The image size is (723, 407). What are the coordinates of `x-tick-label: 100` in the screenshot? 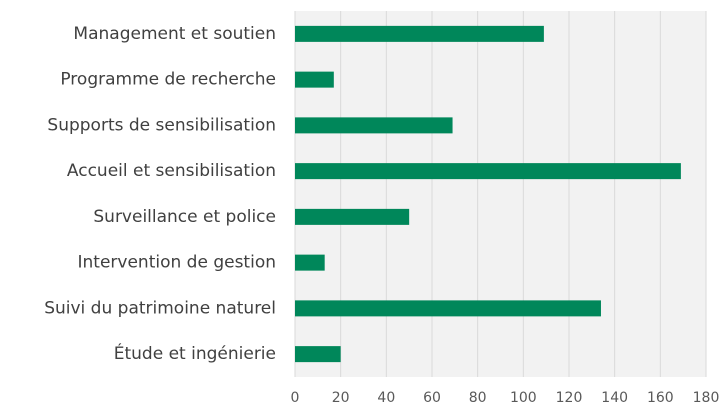 It's located at (523, 398).